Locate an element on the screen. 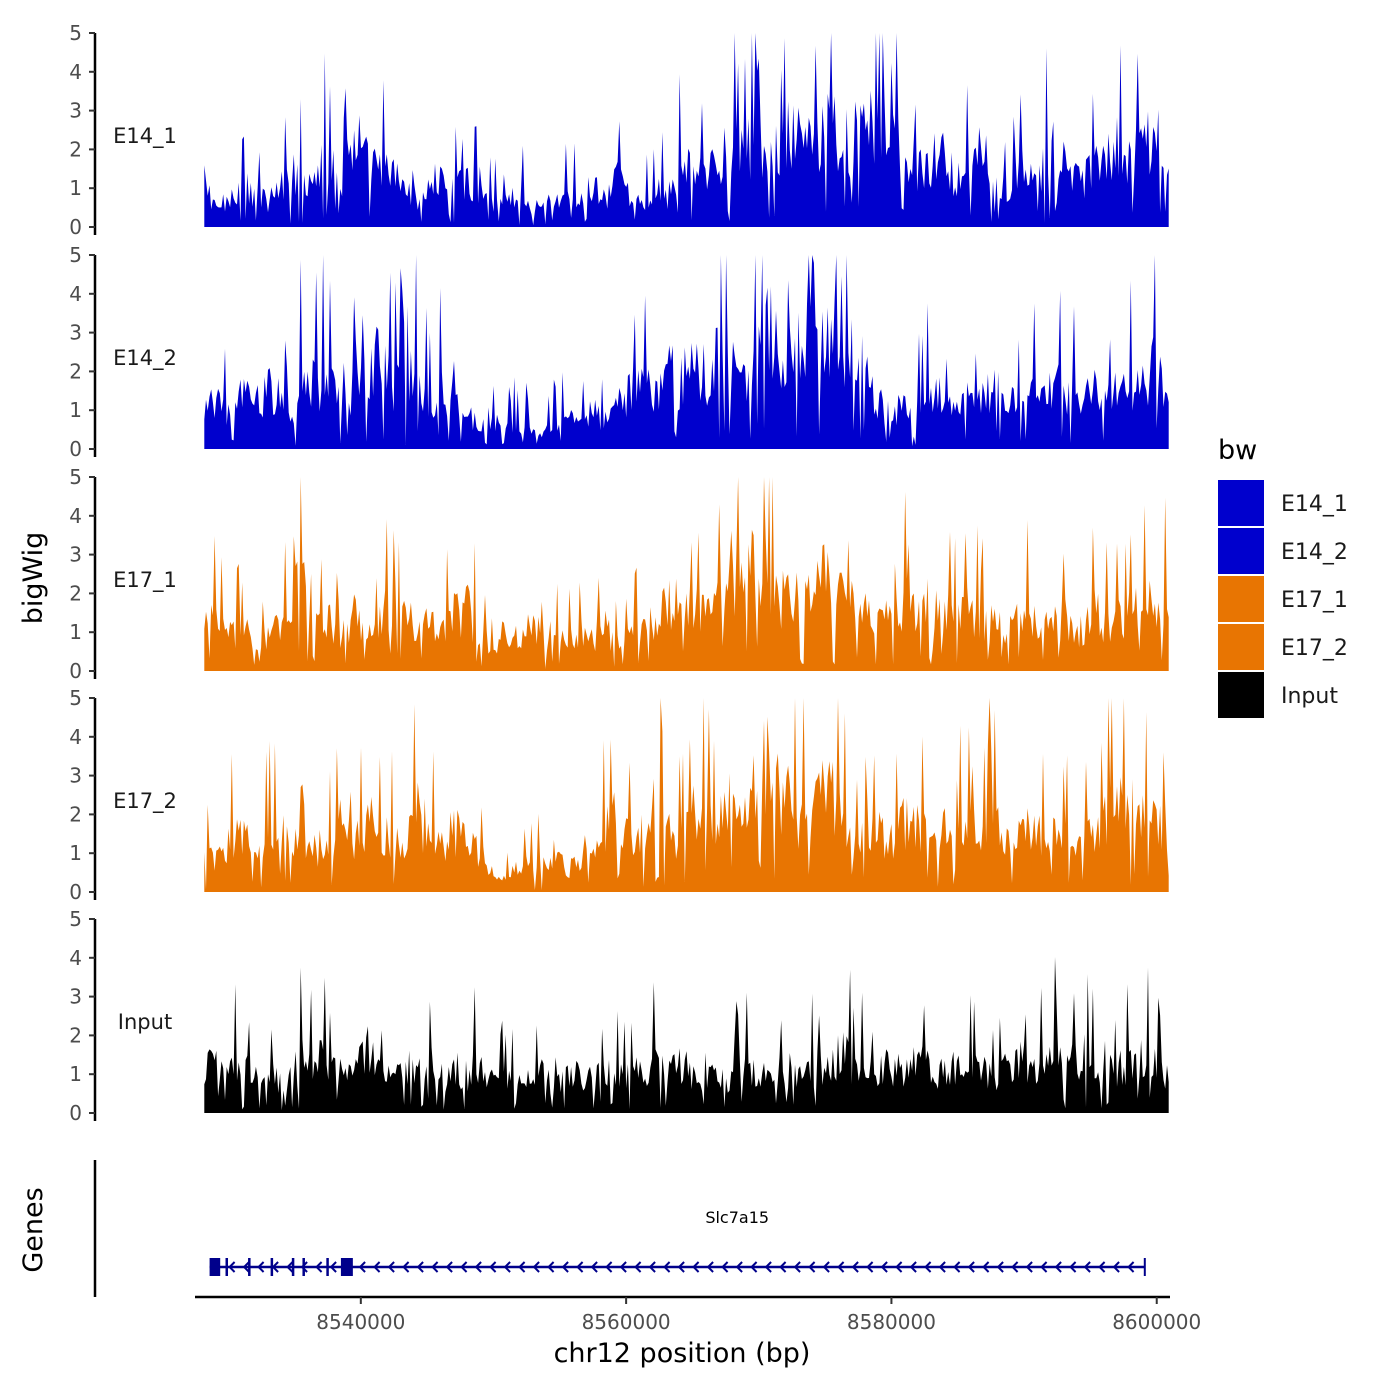  x-tick-label: 8600000 is located at coordinates (1156, 1322).